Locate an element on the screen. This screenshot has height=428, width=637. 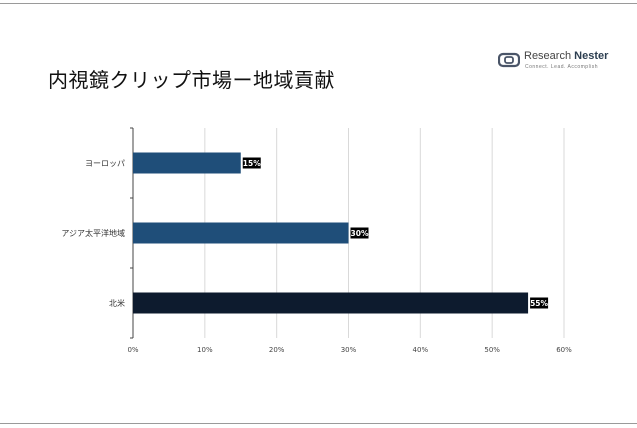
category-label: ヨーロッパ is located at coordinates (105, 163).